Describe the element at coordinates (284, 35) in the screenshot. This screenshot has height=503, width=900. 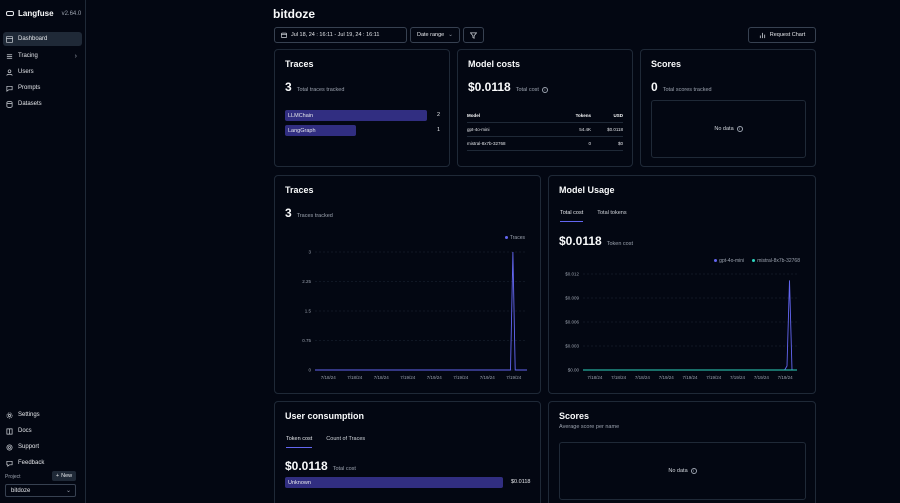
I see `calendar-icon` at that location.